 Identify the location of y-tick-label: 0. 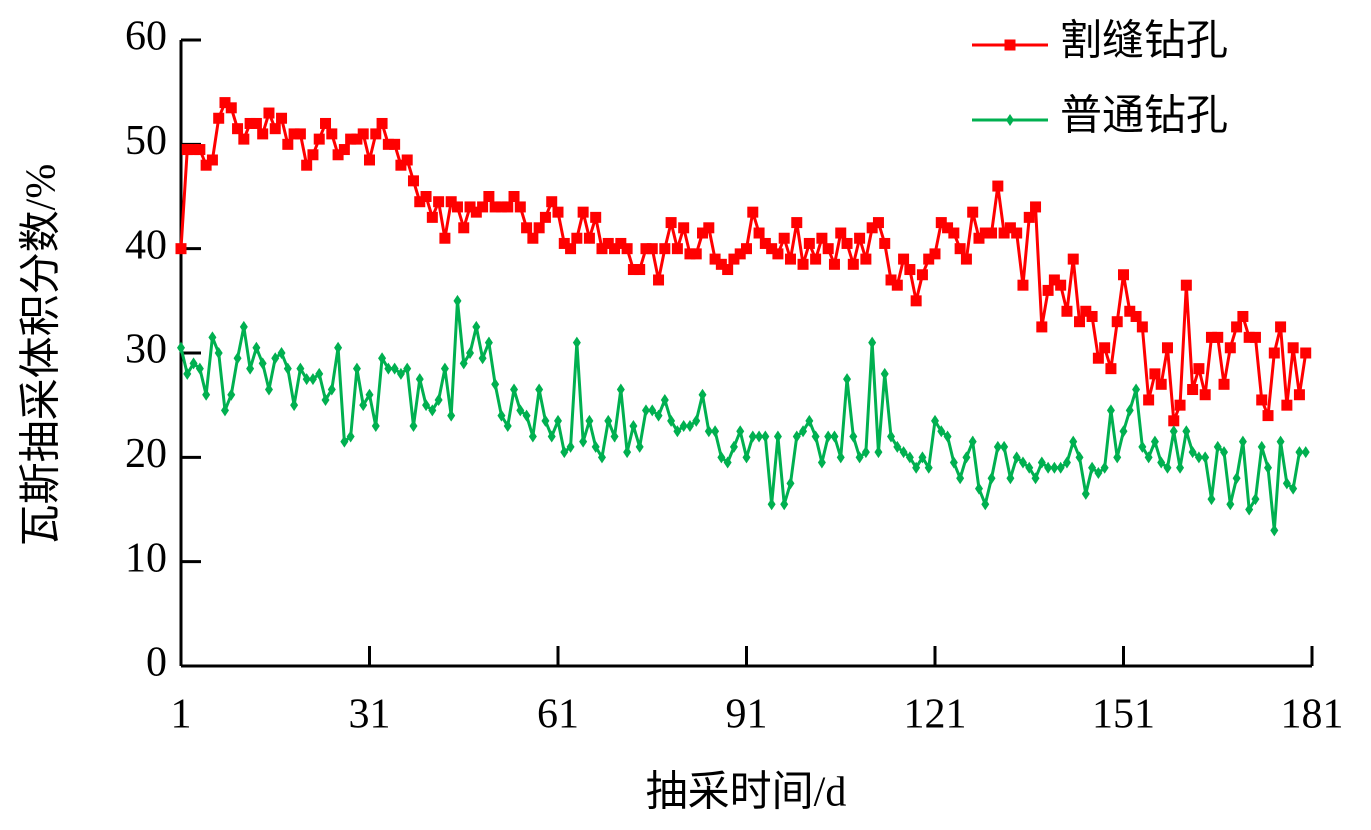
(156, 663).